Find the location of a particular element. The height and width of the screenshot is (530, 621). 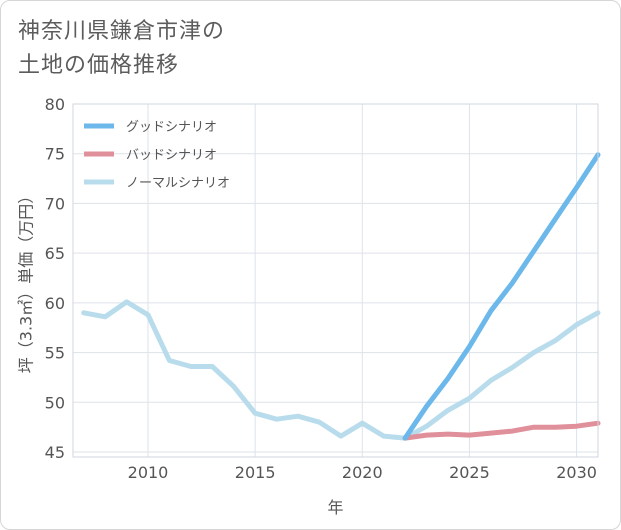

y-tick-label: 60 is located at coordinates (55, 303).